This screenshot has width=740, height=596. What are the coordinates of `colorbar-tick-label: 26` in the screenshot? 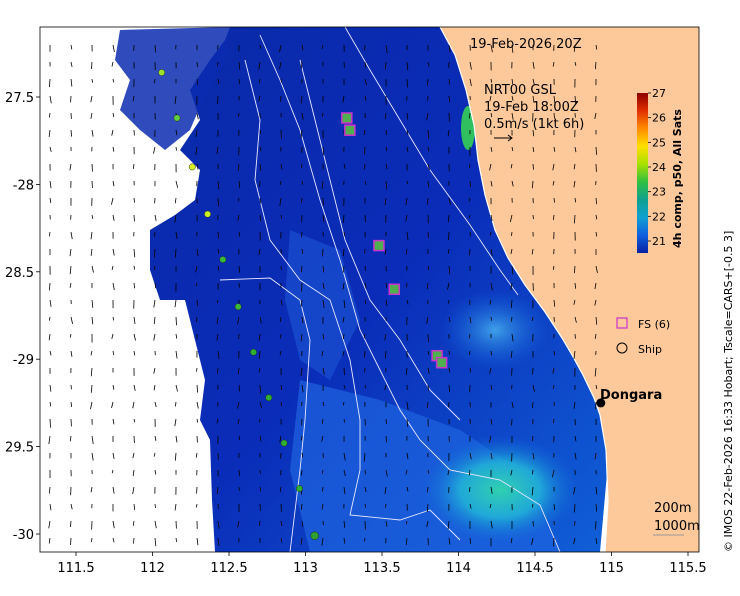 It's located at (659, 118).